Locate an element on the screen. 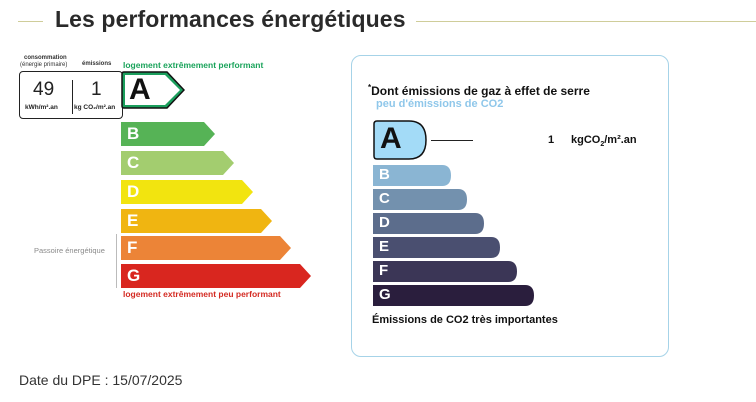 The image size is (756, 402). dpe-grade-f-shape is located at coordinates (206, 248).